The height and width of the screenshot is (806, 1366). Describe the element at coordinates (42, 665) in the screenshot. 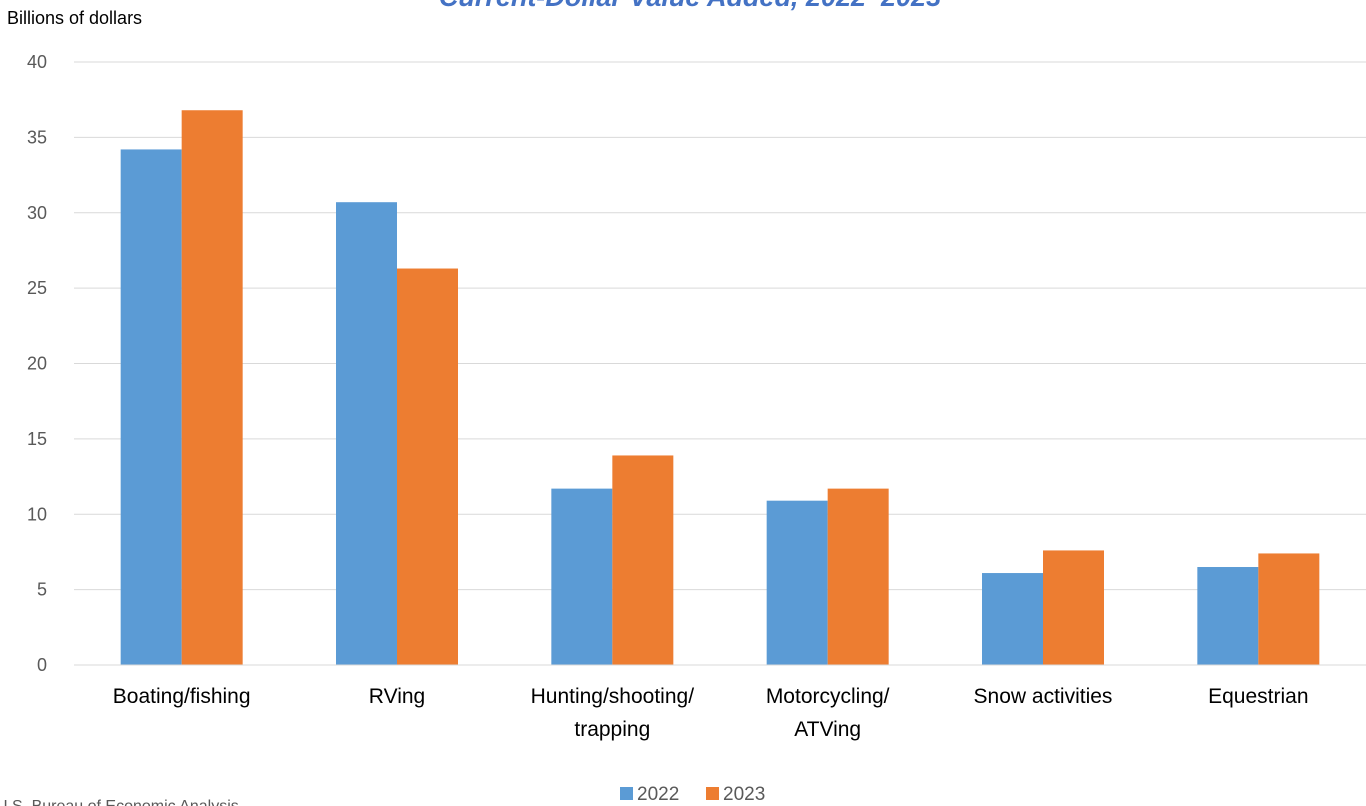

I see `y-tick-label: 0` at that location.